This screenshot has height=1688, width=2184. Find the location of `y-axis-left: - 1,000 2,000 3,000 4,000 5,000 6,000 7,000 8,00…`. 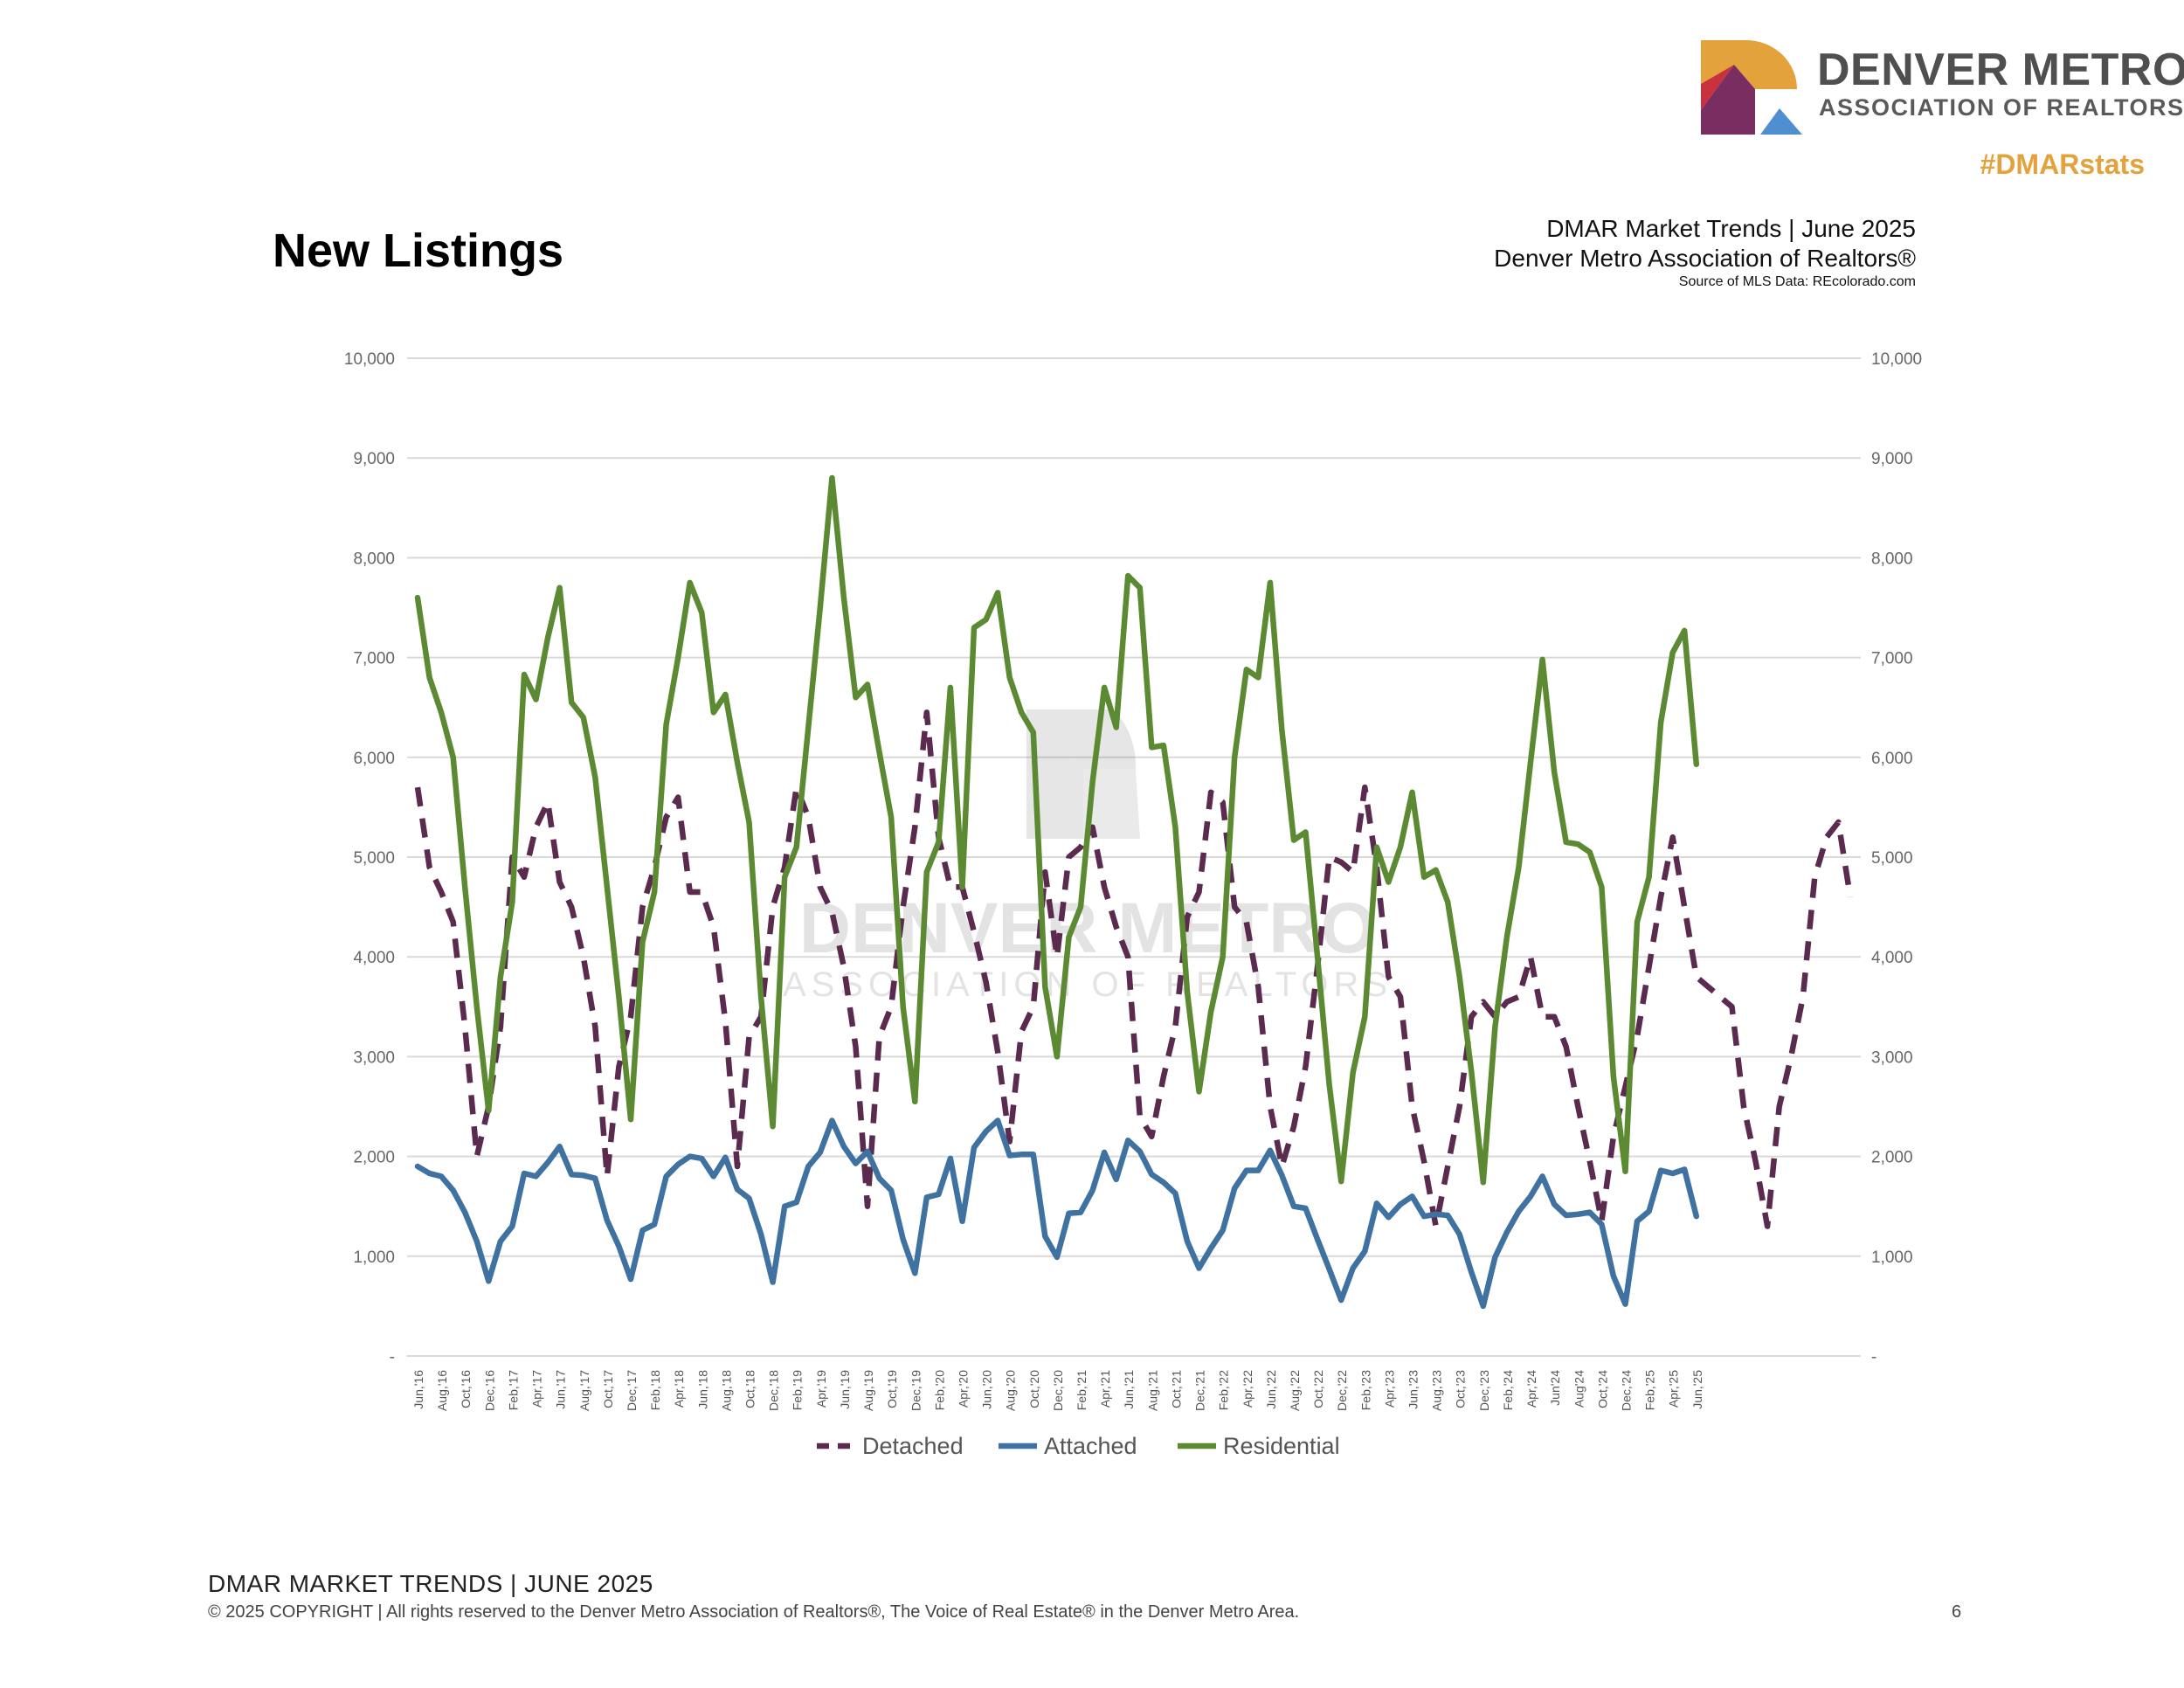

y-axis-left: - 1,000 2,000 3,000 4,000 5,000 6,000 7,000 8,00… is located at coordinates (369, 858).